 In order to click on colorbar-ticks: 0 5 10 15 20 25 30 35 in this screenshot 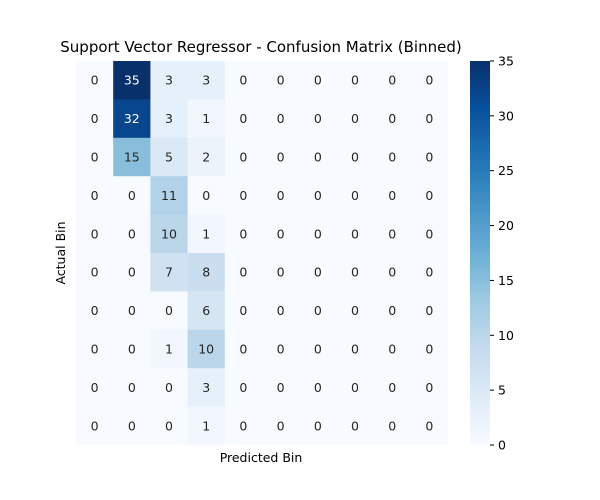, I will do `click(502, 253)`.